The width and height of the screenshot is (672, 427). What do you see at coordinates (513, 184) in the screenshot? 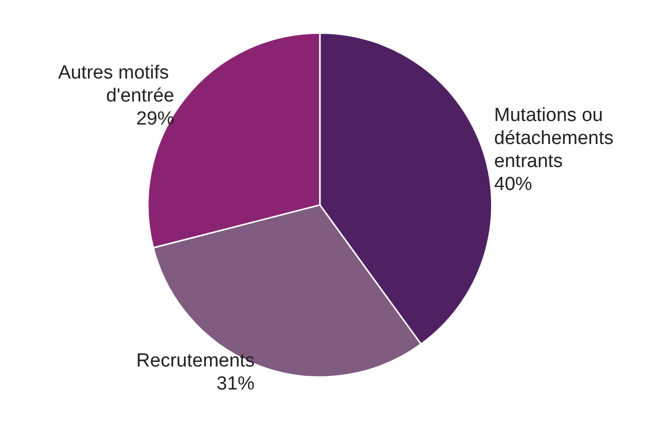
I see `data-label: 40%` at bounding box center [513, 184].